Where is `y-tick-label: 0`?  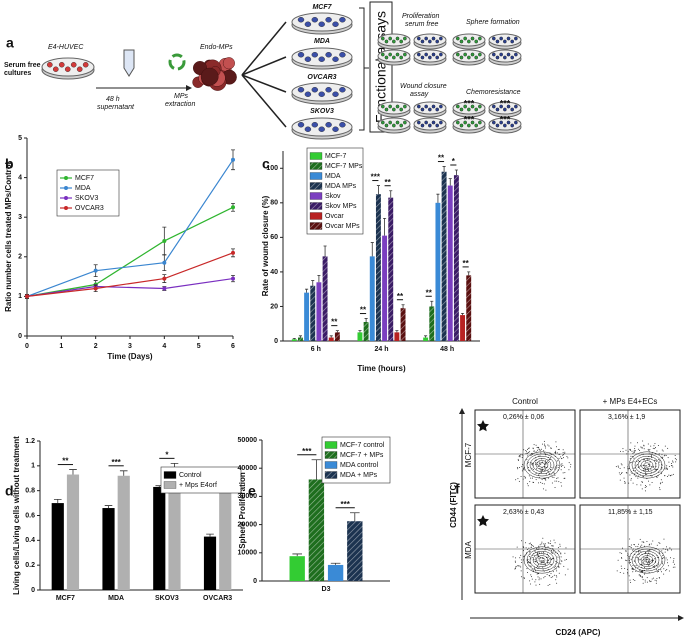
y-tick-label: 0 is located at coordinates (33, 590).